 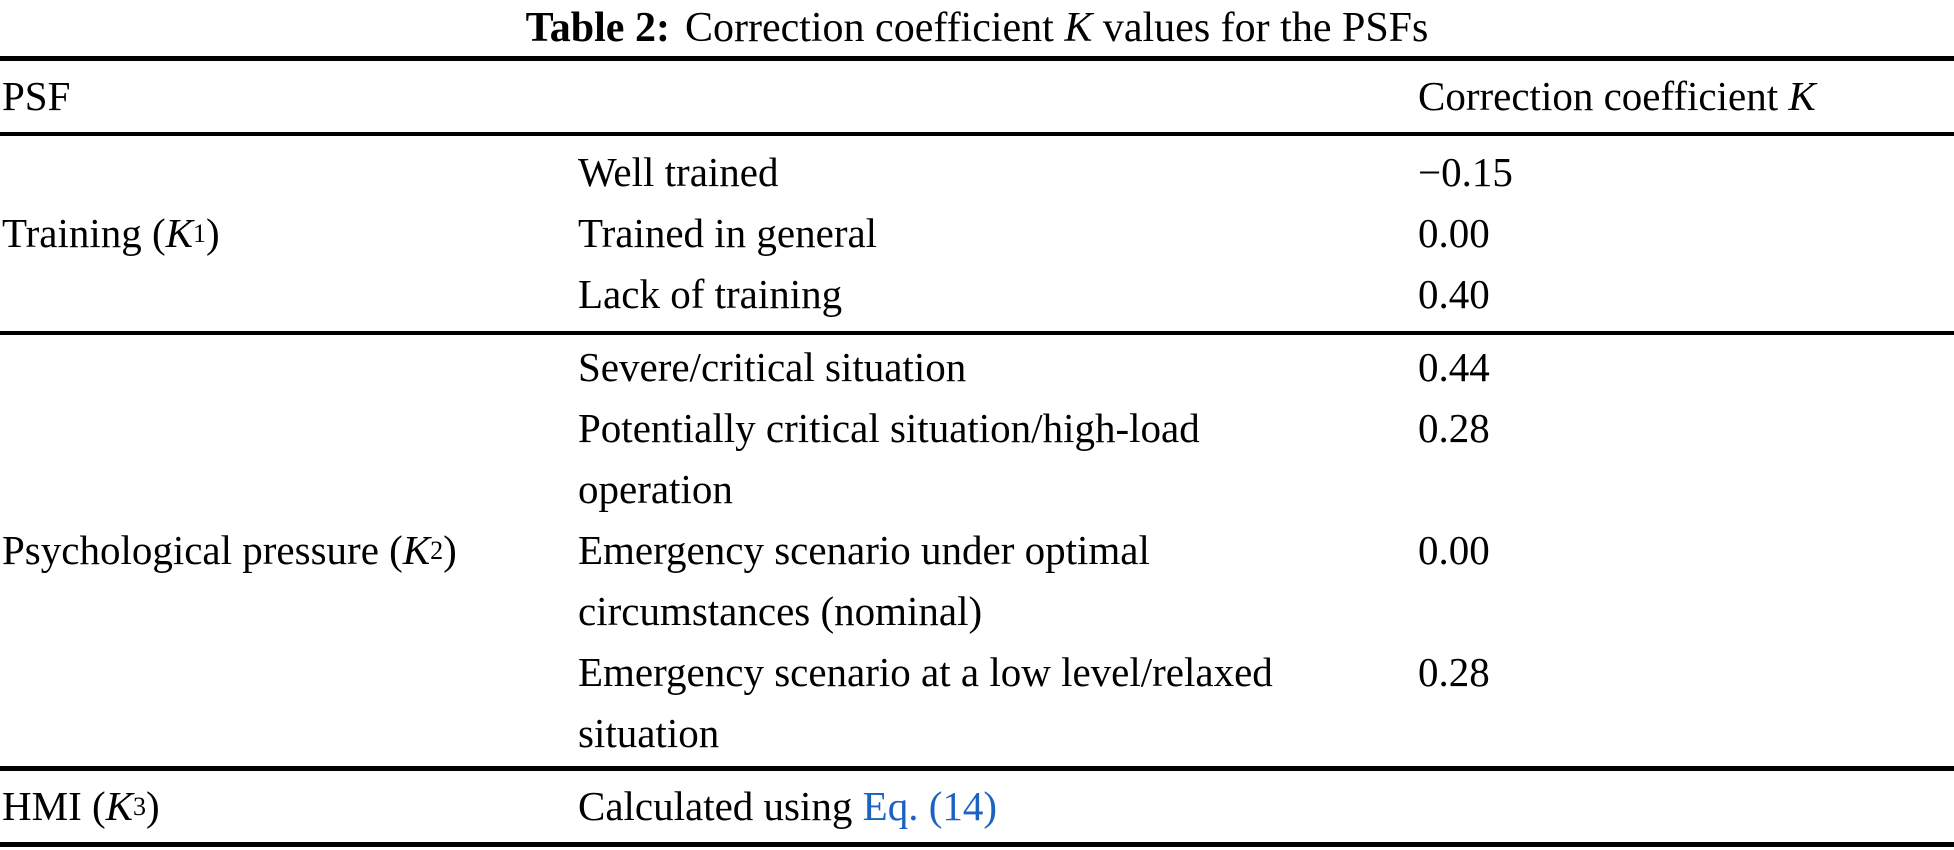 What do you see at coordinates (874, 28) in the screenshot?
I see `caption-text-pre: Correction coefficient` at bounding box center [874, 28].